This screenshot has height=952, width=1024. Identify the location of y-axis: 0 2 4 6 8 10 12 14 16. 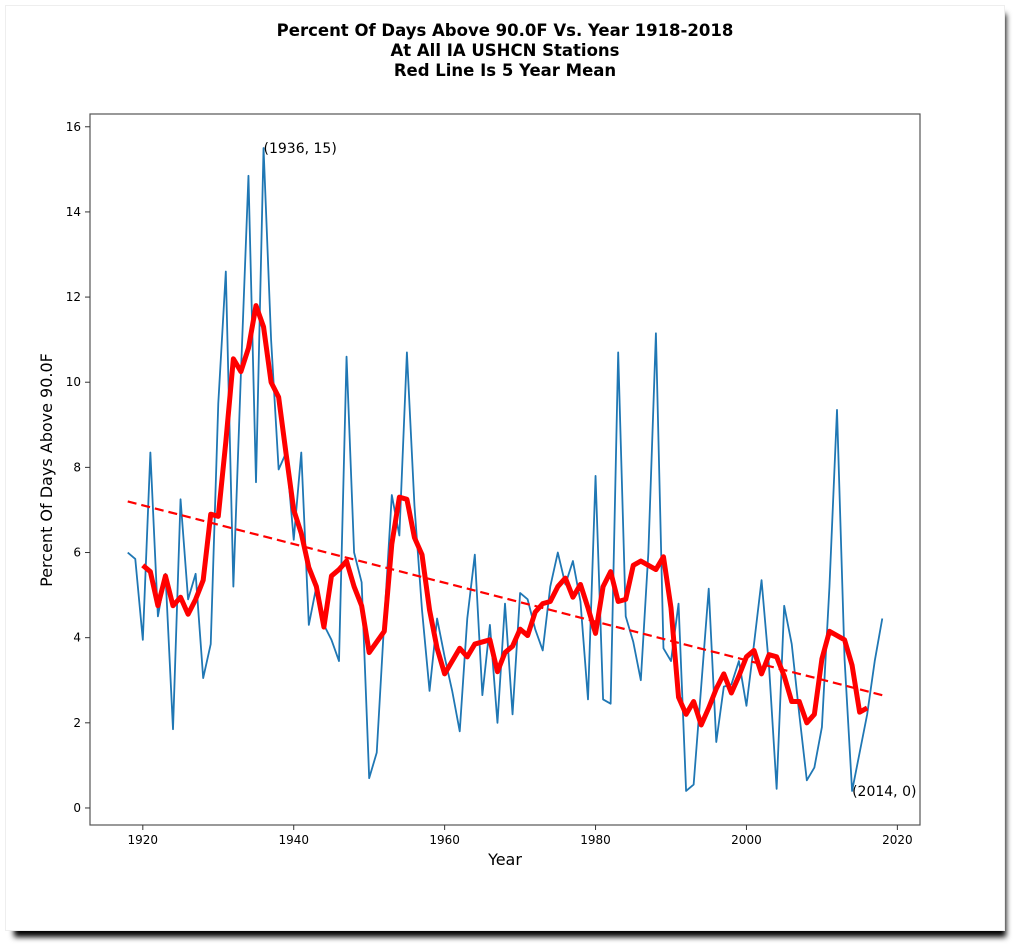
(78, 467).